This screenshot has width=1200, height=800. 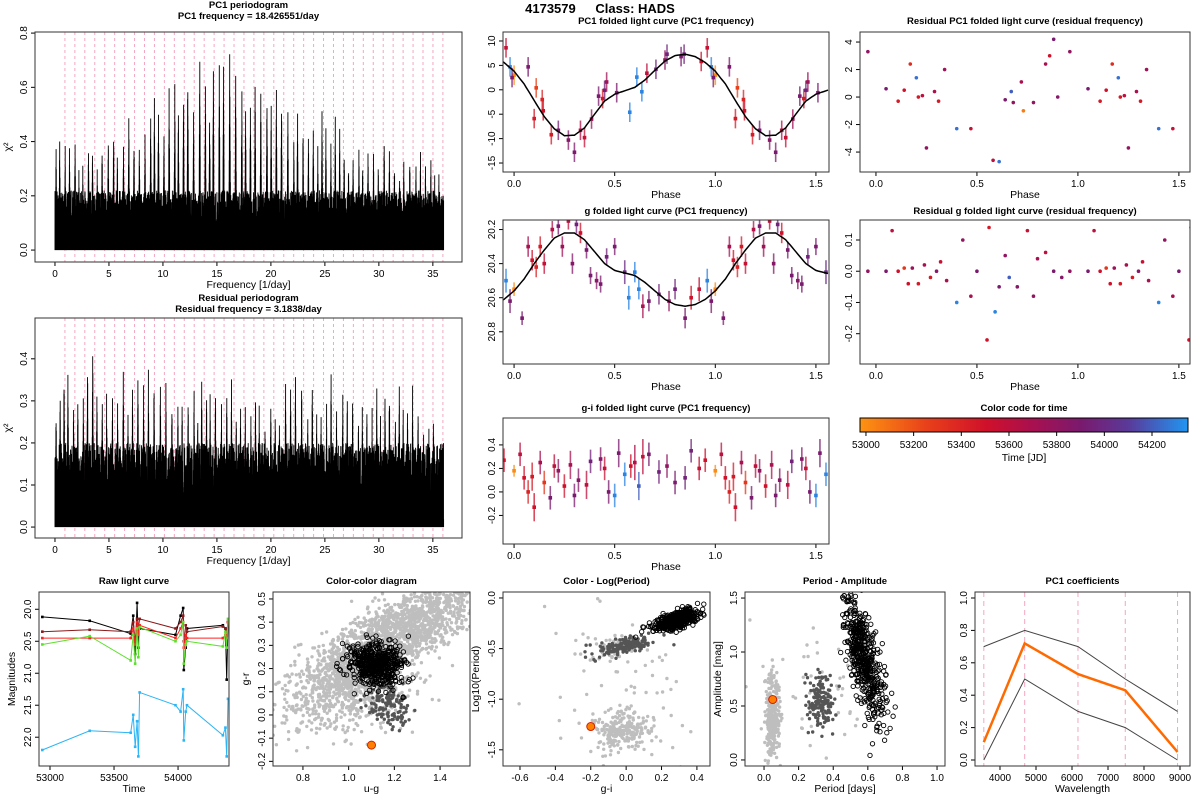 I want to click on y-axis-label: χ², so click(x=8, y=147).